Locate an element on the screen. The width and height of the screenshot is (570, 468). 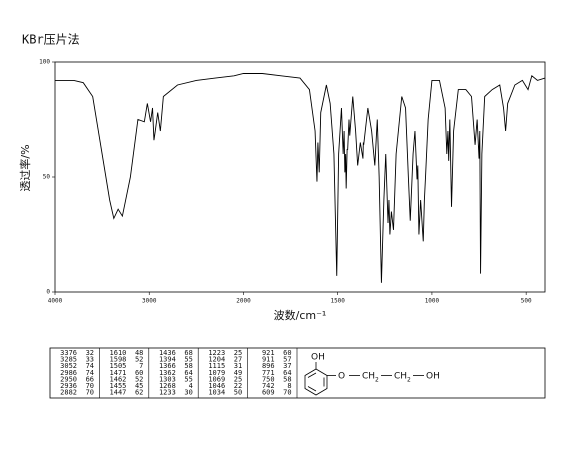
transmittance-cell: 32 is located at coordinates (90, 353).